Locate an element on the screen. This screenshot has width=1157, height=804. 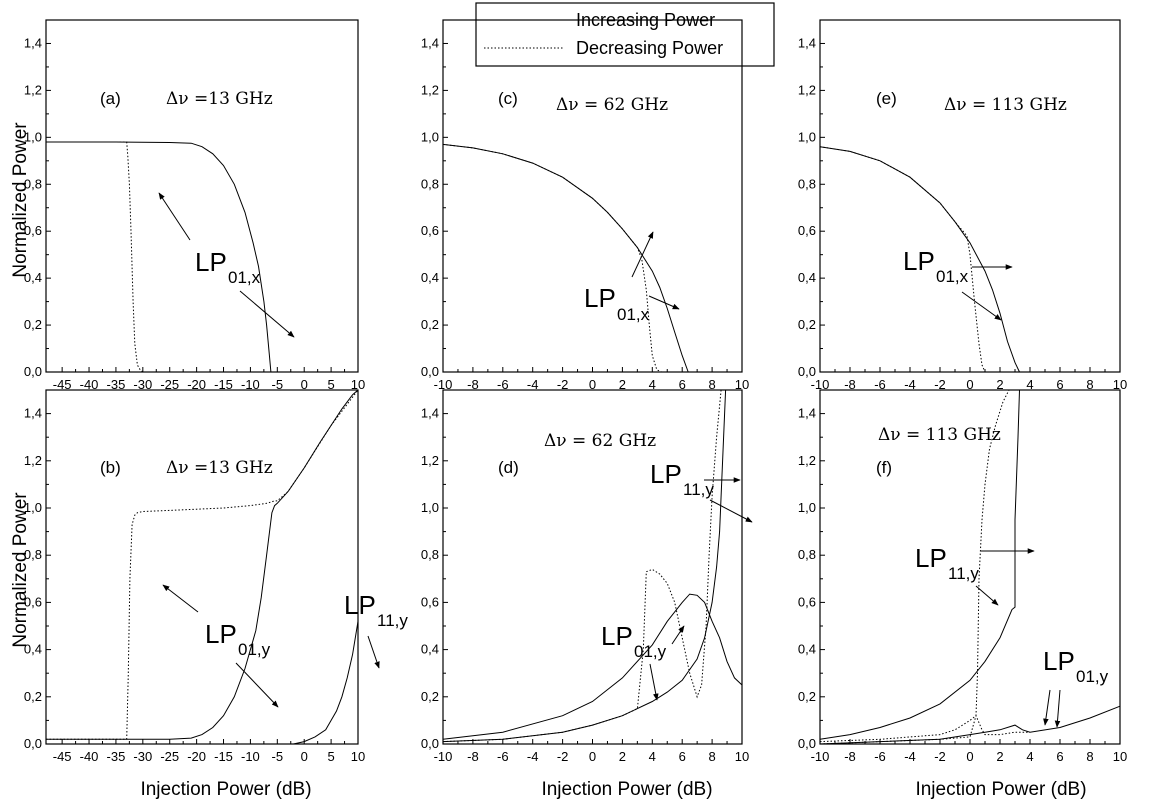
curves-d is located at coordinates (592, 566).